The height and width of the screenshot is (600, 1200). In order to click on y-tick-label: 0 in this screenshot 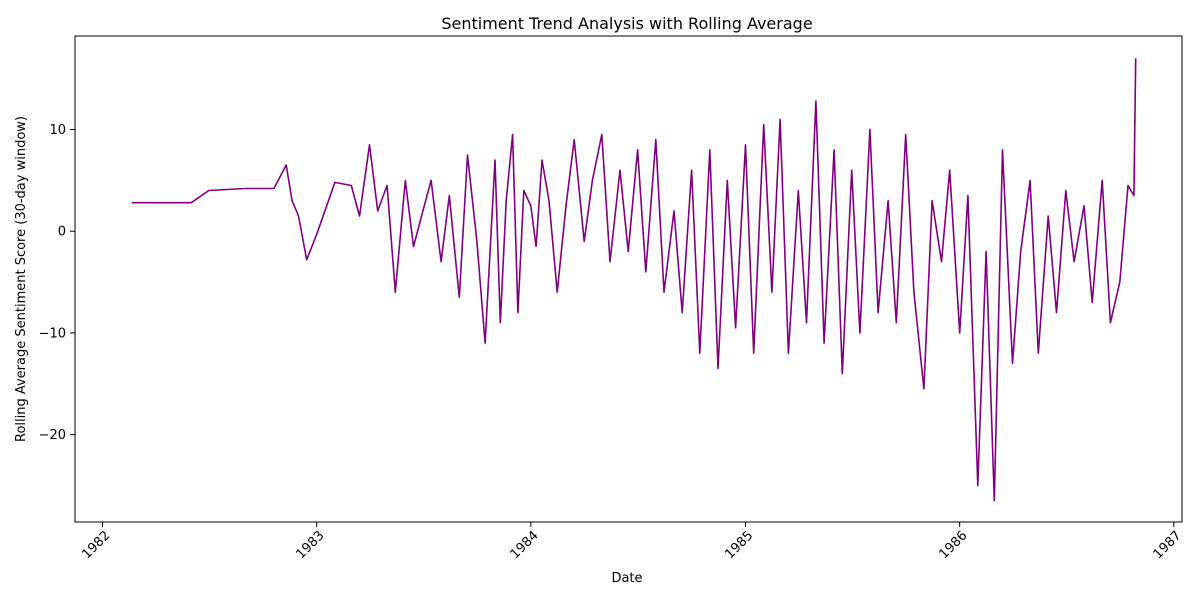, I will do `click(62, 232)`.